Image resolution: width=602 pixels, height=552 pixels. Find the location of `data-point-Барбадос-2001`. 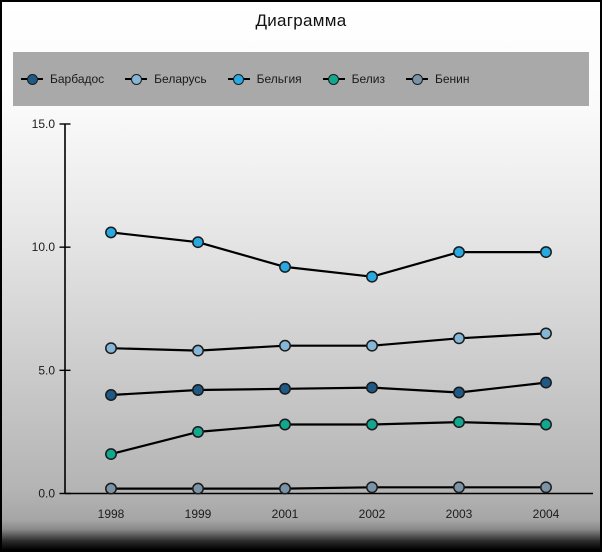

data-point-Барбадос-2001 is located at coordinates (285, 388).